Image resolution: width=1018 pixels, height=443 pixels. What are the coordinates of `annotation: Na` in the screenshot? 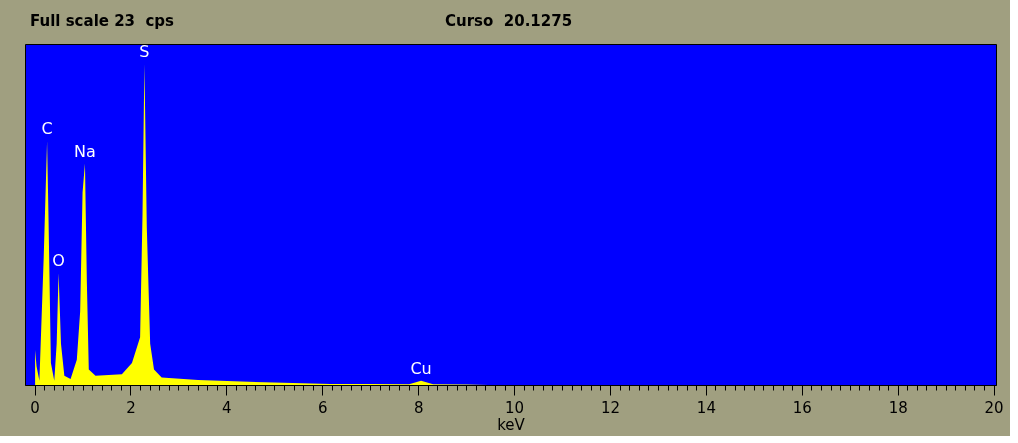 It's located at (85, 151).